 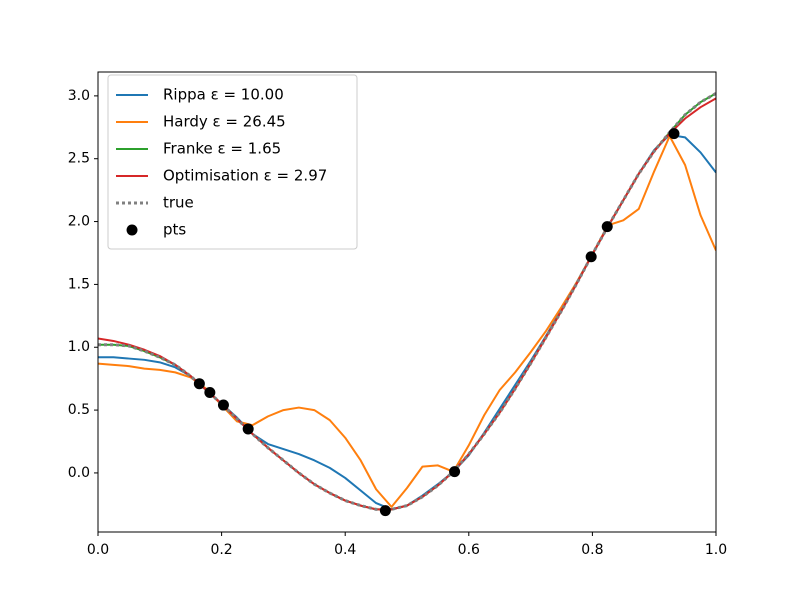 What do you see at coordinates (178, 203) in the screenshot?
I see `legend-label: true` at bounding box center [178, 203].